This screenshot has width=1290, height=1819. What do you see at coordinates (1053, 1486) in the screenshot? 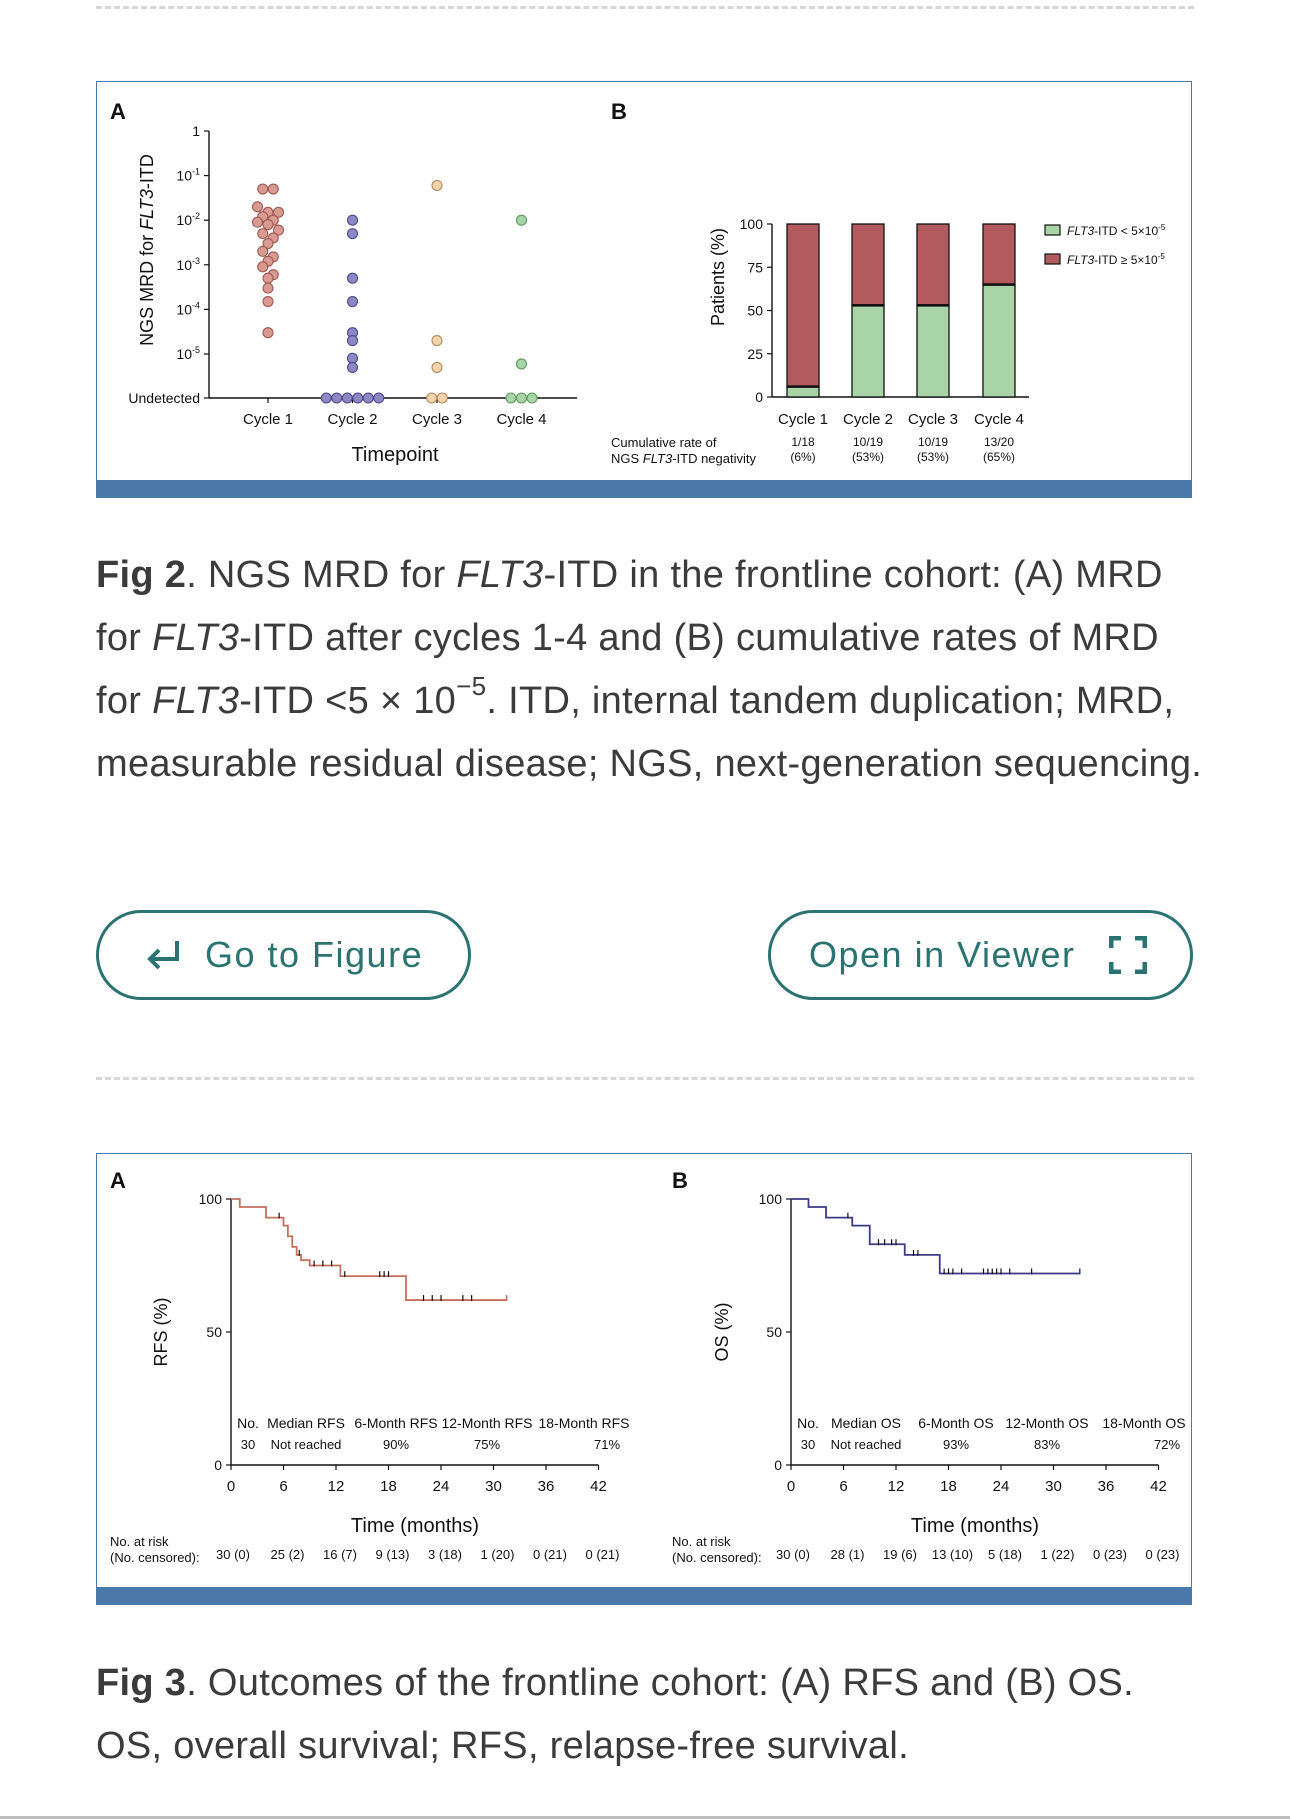
I see `km-x-tick-label: 30` at bounding box center [1053, 1486].